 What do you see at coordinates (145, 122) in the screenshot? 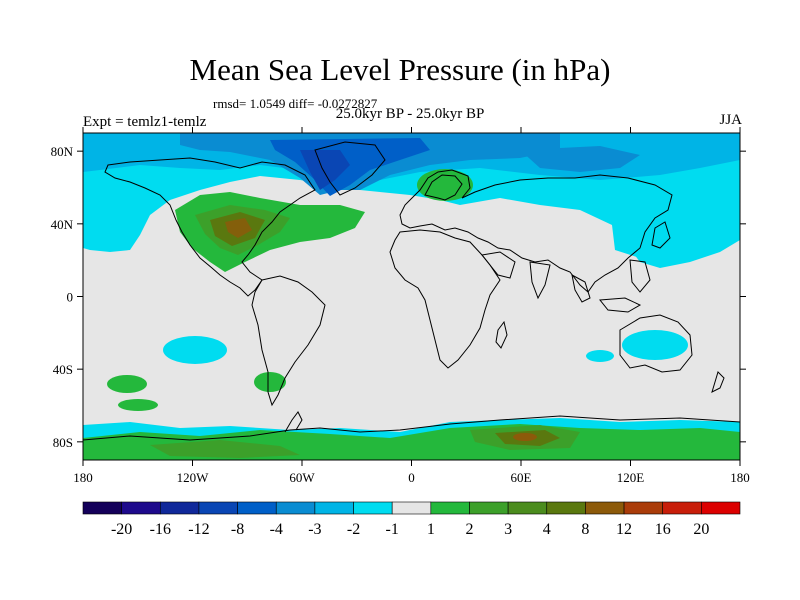
I see `experiment-label: Expt = temlz1-temlz` at bounding box center [145, 122].